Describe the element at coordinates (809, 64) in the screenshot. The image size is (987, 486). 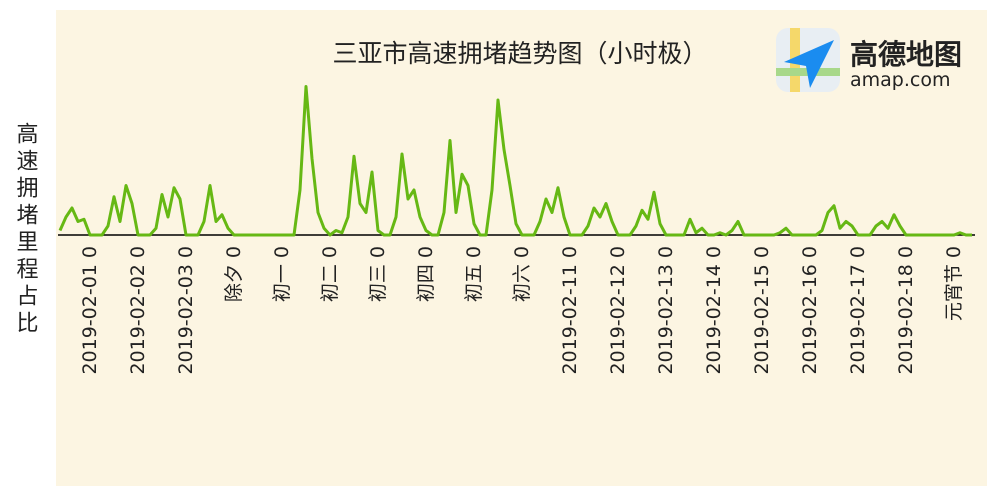
I see `logo-arrow` at that location.